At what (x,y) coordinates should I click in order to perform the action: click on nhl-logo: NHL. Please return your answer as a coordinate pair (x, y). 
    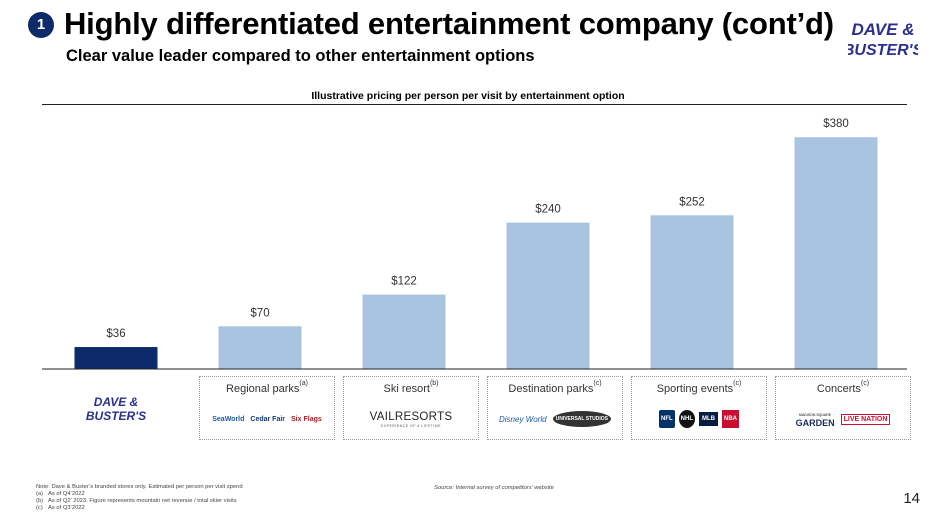
    Looking at the image, I should click on (686, 419).